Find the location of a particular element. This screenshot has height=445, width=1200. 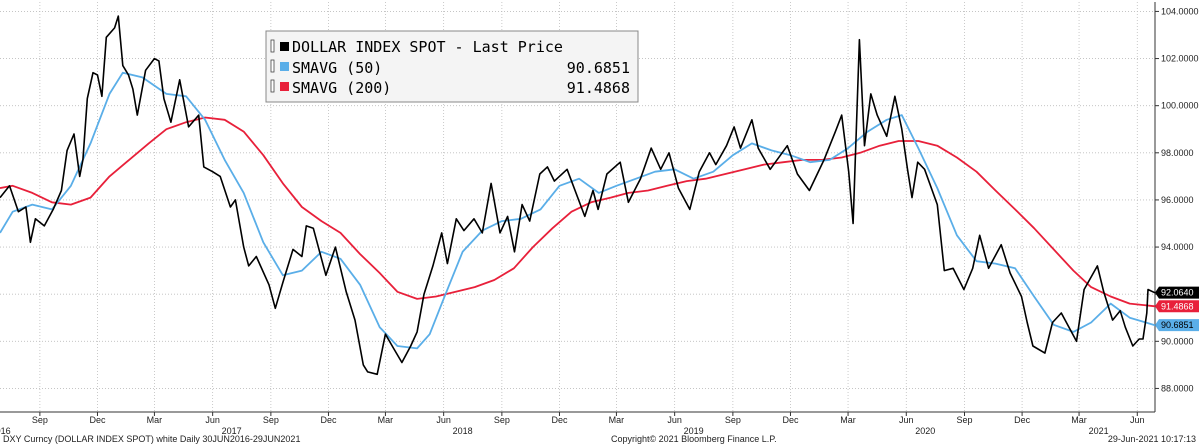

y-tick-label: 100.0000 is located at coordinates (1180, 106).